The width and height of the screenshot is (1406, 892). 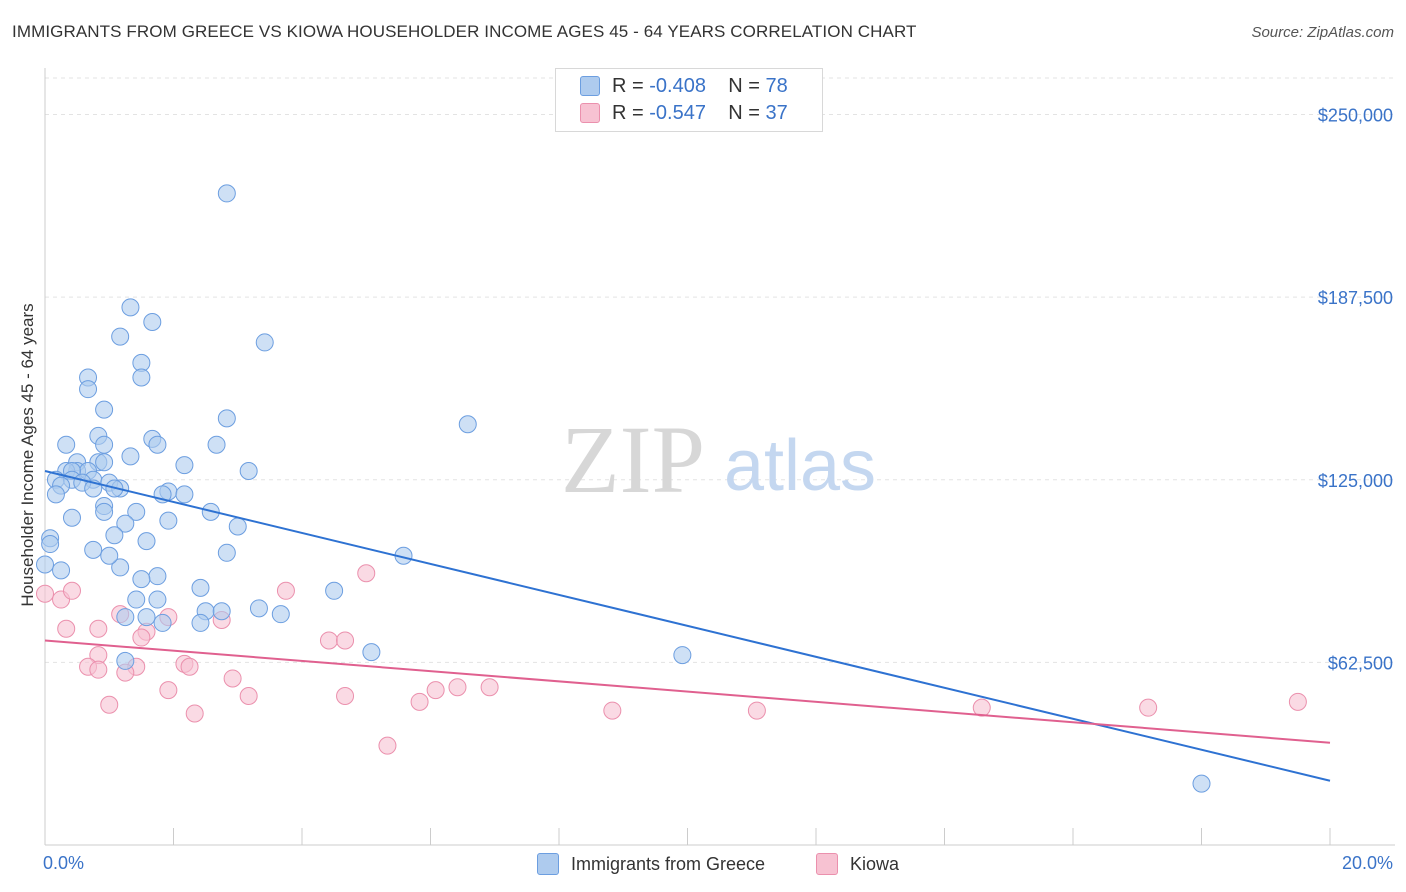 What do you see at coordinates (628, 85) in the screenshot?
I see `greece-r-label: R =` at bounding box center [628, 85].